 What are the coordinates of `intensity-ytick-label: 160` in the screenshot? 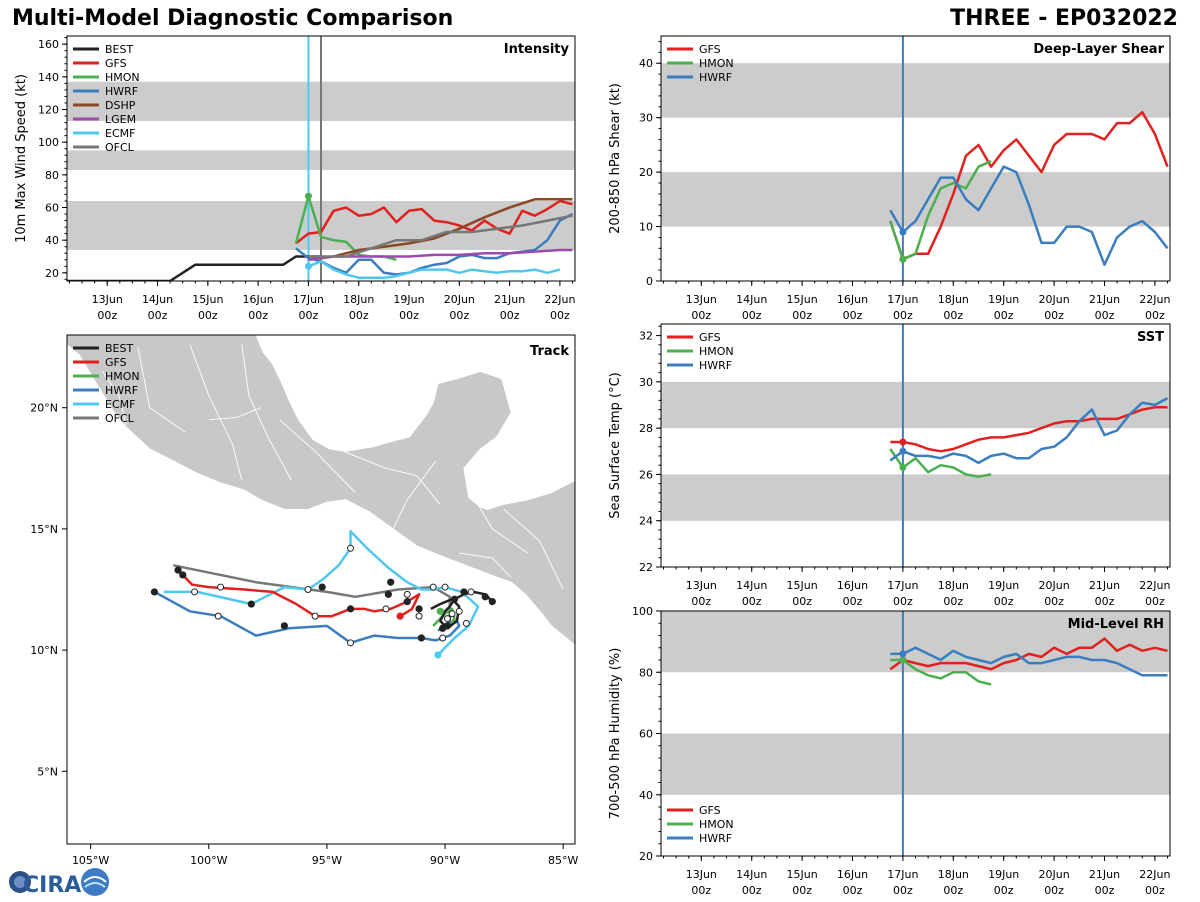 It's located at (48, 44).